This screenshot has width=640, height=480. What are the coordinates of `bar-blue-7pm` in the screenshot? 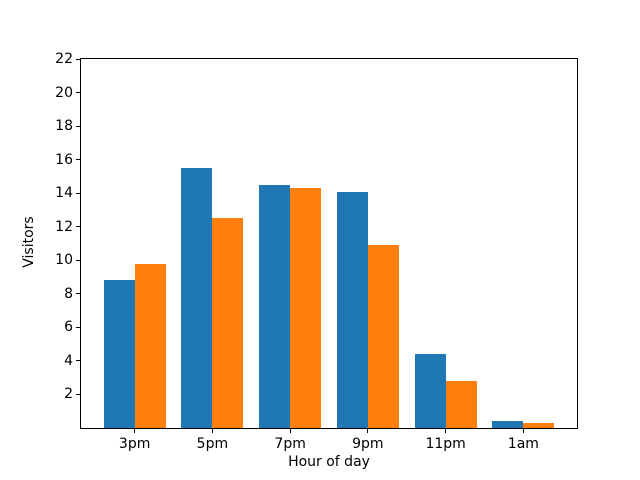 It's located at (275, 306).